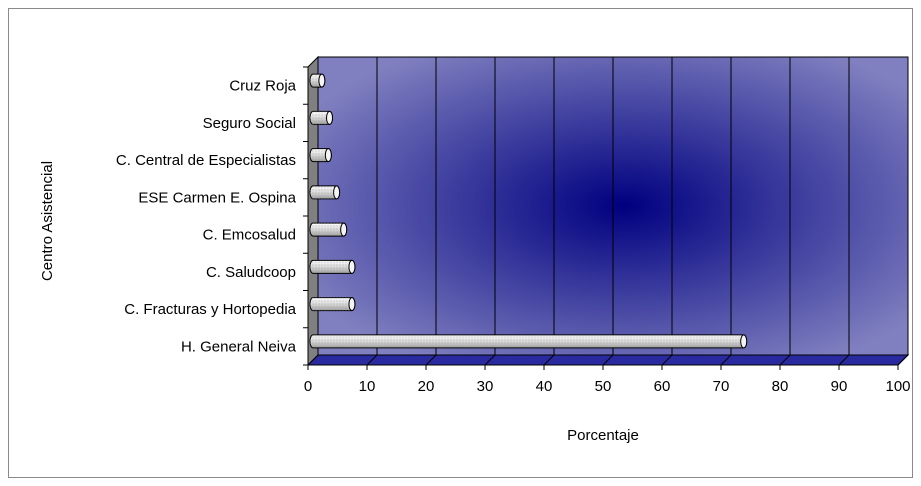 The height and width of the screenshot is (486, 921). I want to click on x-tick-label: 50, so click(603, 386).